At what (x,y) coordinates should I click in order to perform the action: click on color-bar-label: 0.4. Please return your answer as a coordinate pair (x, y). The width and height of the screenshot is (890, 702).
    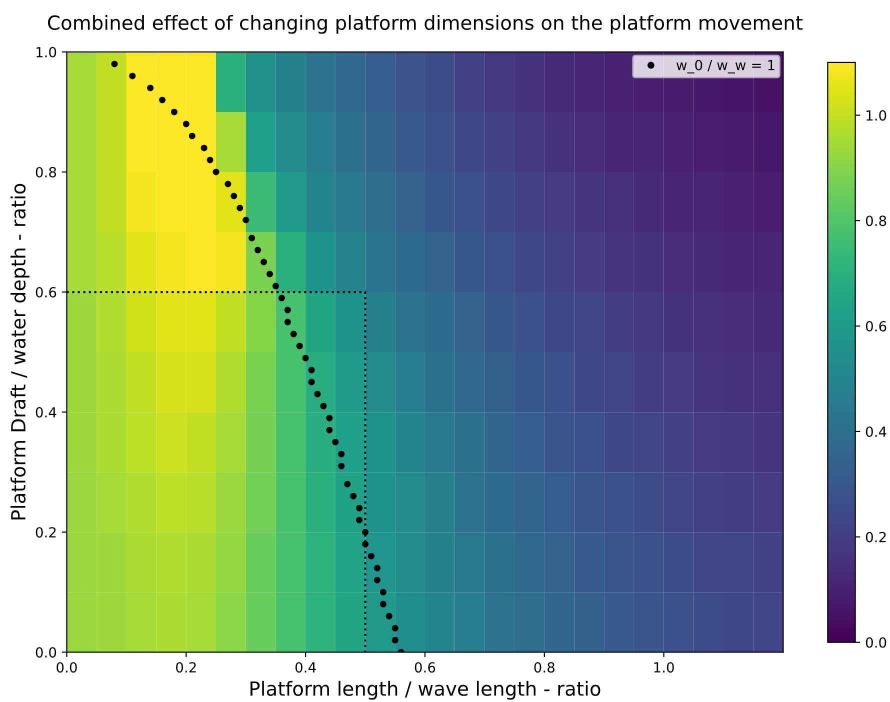
    Looking at the image, I should click on (876, 431).